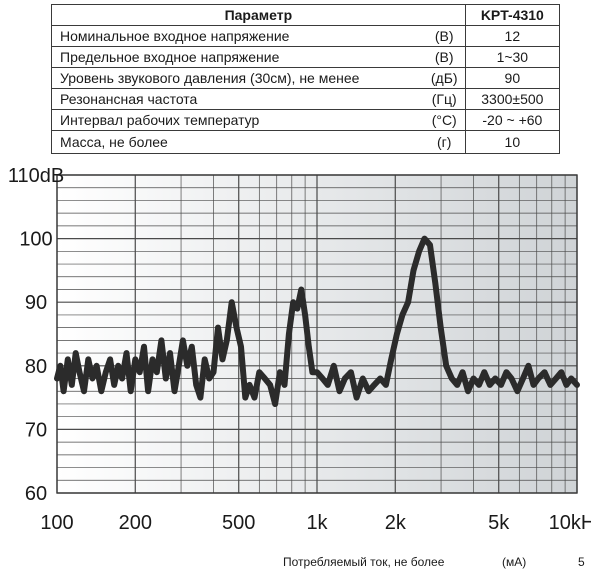 The image size is (591, 573). Describe the element at coordinates (237, 36) in the screenshot. I see `row-param: Номинальное входное напряжение` at that location.